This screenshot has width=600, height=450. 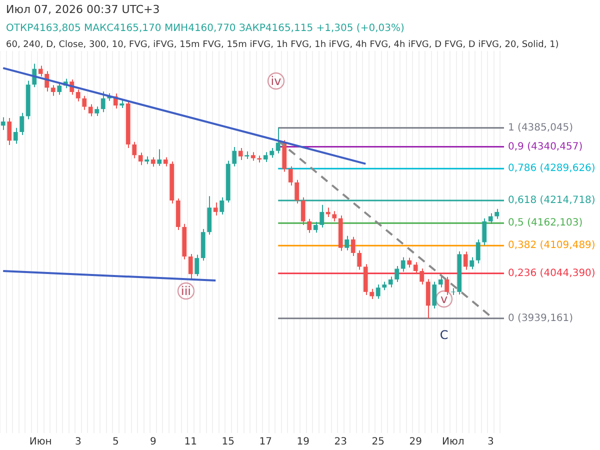 I want to click on text: 0 (3939,161), so click(x=541, y=318).